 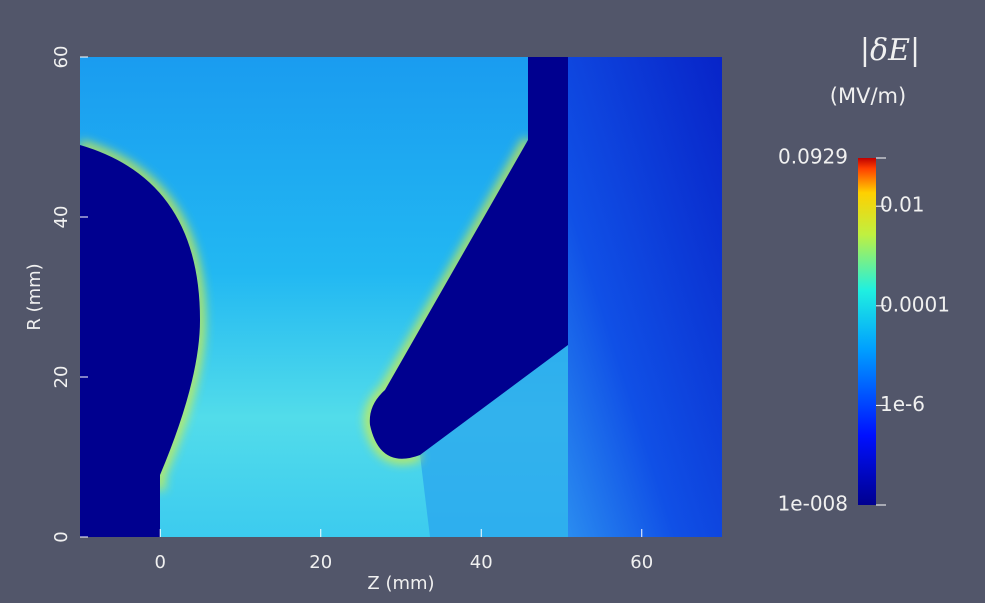 I want to click on colorbar-tick-label: 1e-008, so click(x=813, y=504).